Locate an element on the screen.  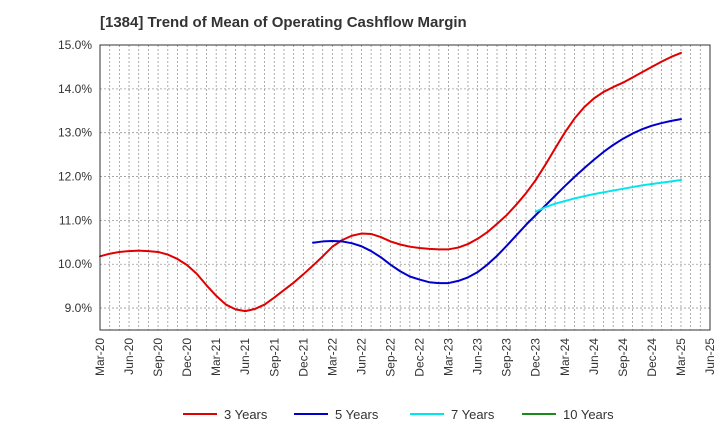
series-line-7-years is located at coordinates (608, 196).